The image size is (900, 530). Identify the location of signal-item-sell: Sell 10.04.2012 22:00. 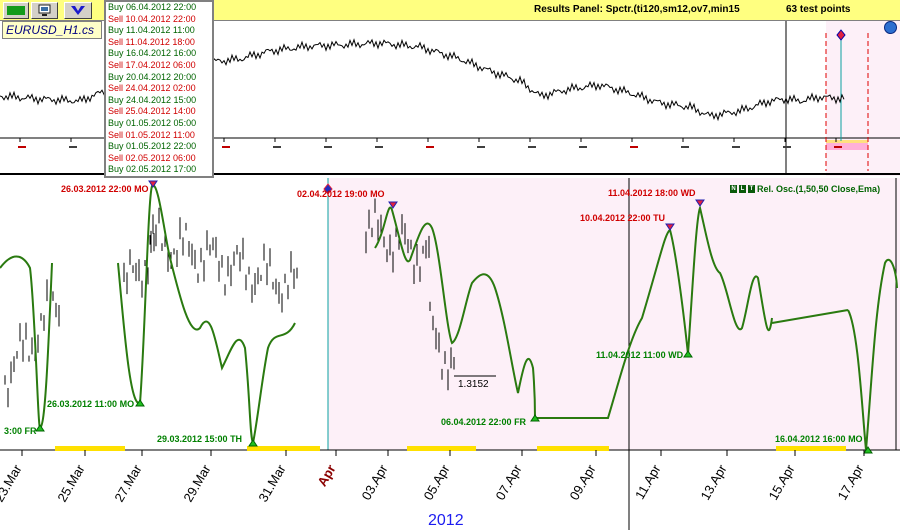
(152, 18).